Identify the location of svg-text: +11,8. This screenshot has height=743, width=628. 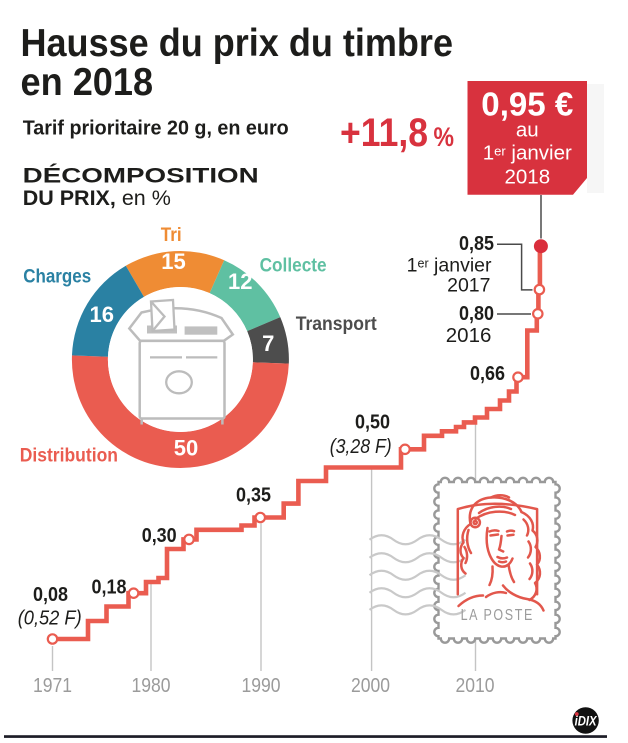
(384, 133).